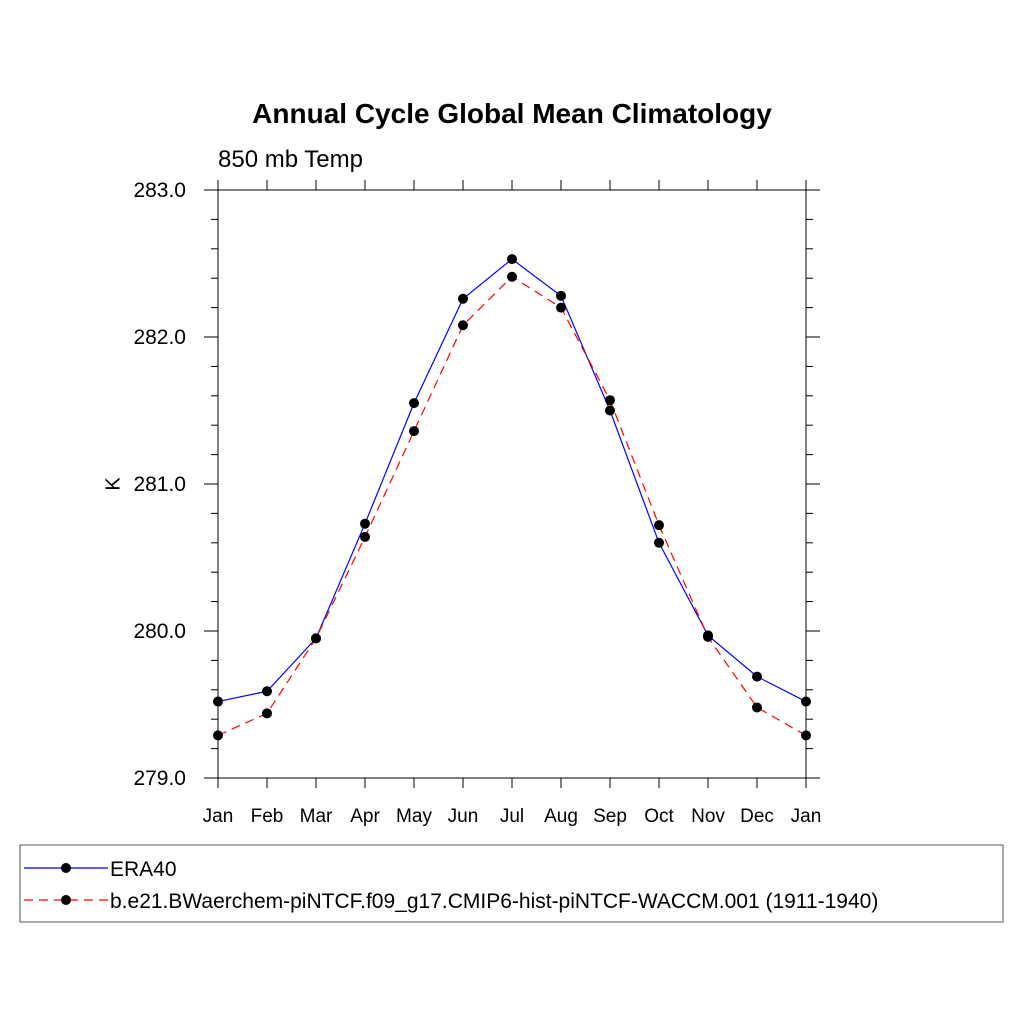 The image size is (1024, 1024). What do you see at coordinates (159, 631) in the screenshot?
I see `y-tick-label: 280.0` at bounding box center [159, 631].